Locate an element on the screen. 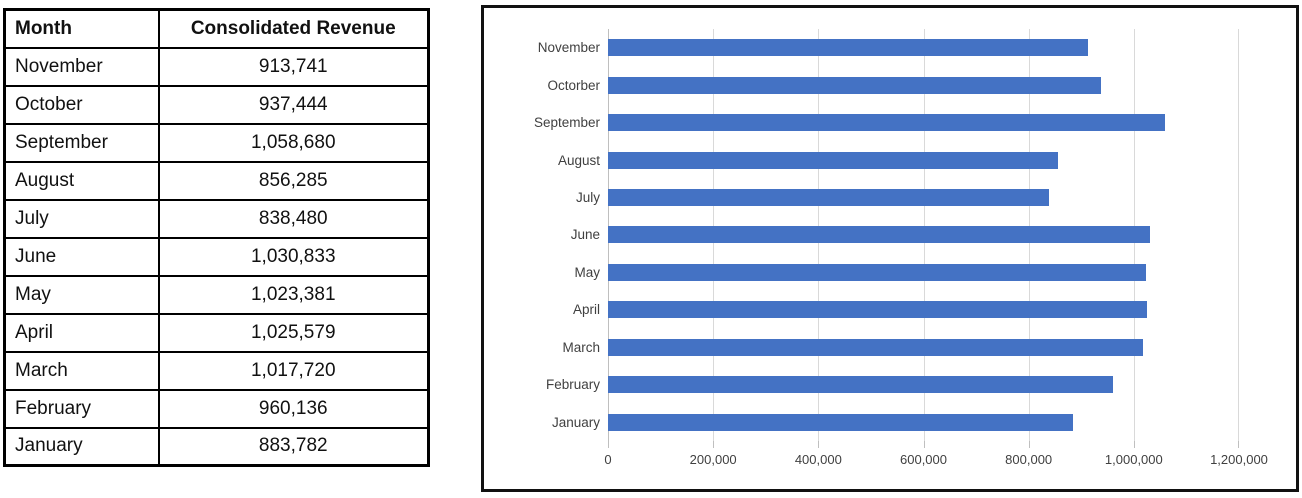  revenue-cell: 1,023,381 is located at coordinates (293, 294).